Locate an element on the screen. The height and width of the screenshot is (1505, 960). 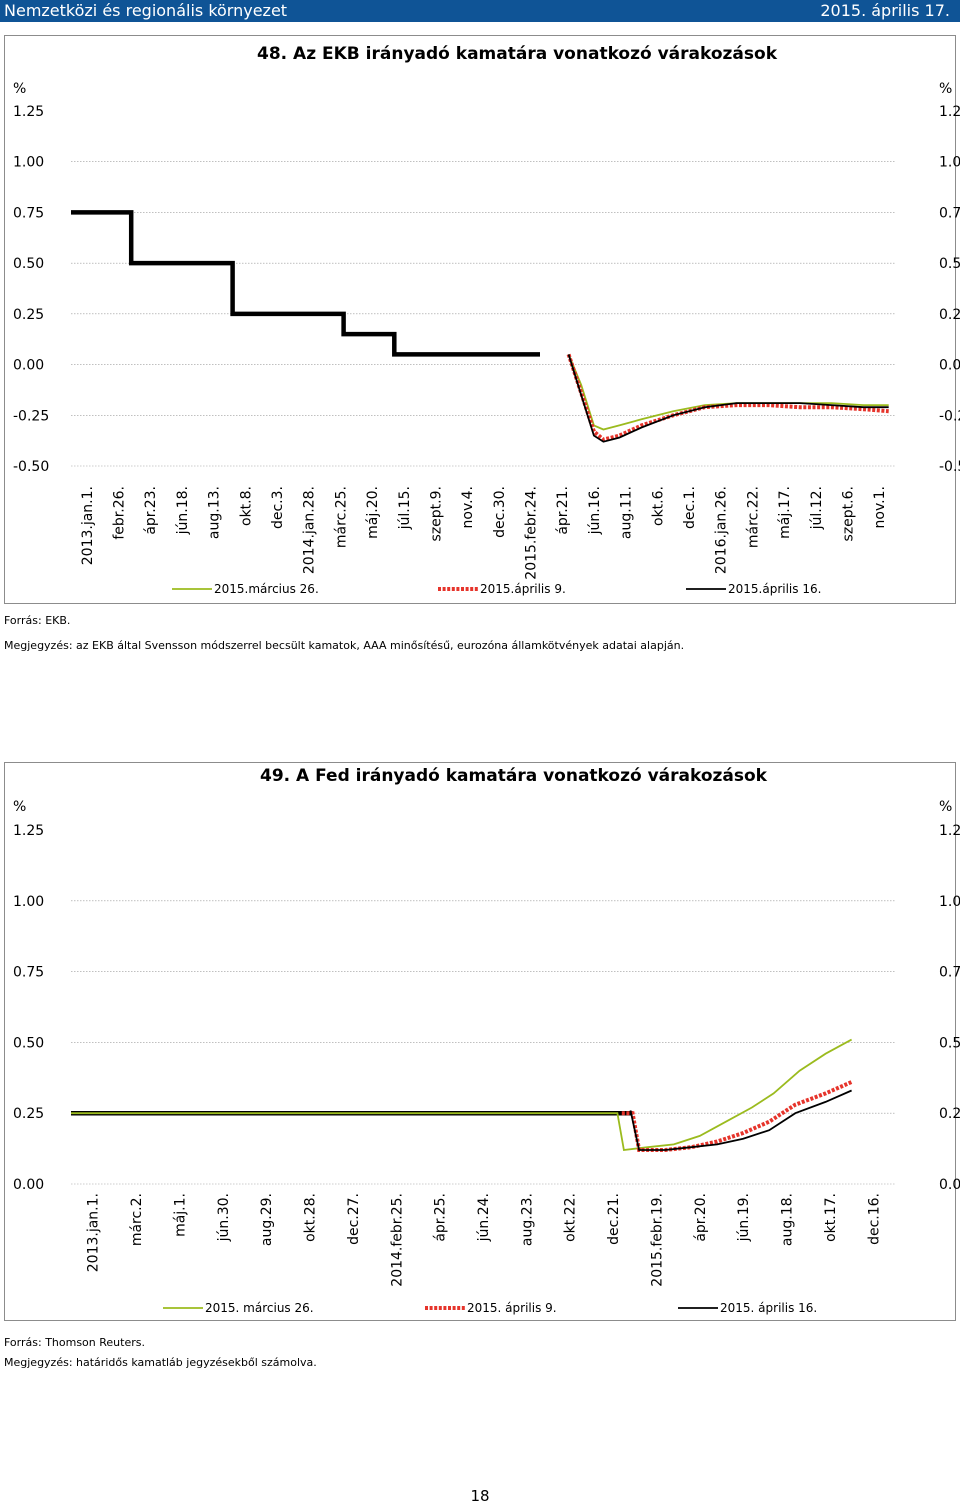
x-tick-label: jún.24. is located at coordinates (484, 1217).